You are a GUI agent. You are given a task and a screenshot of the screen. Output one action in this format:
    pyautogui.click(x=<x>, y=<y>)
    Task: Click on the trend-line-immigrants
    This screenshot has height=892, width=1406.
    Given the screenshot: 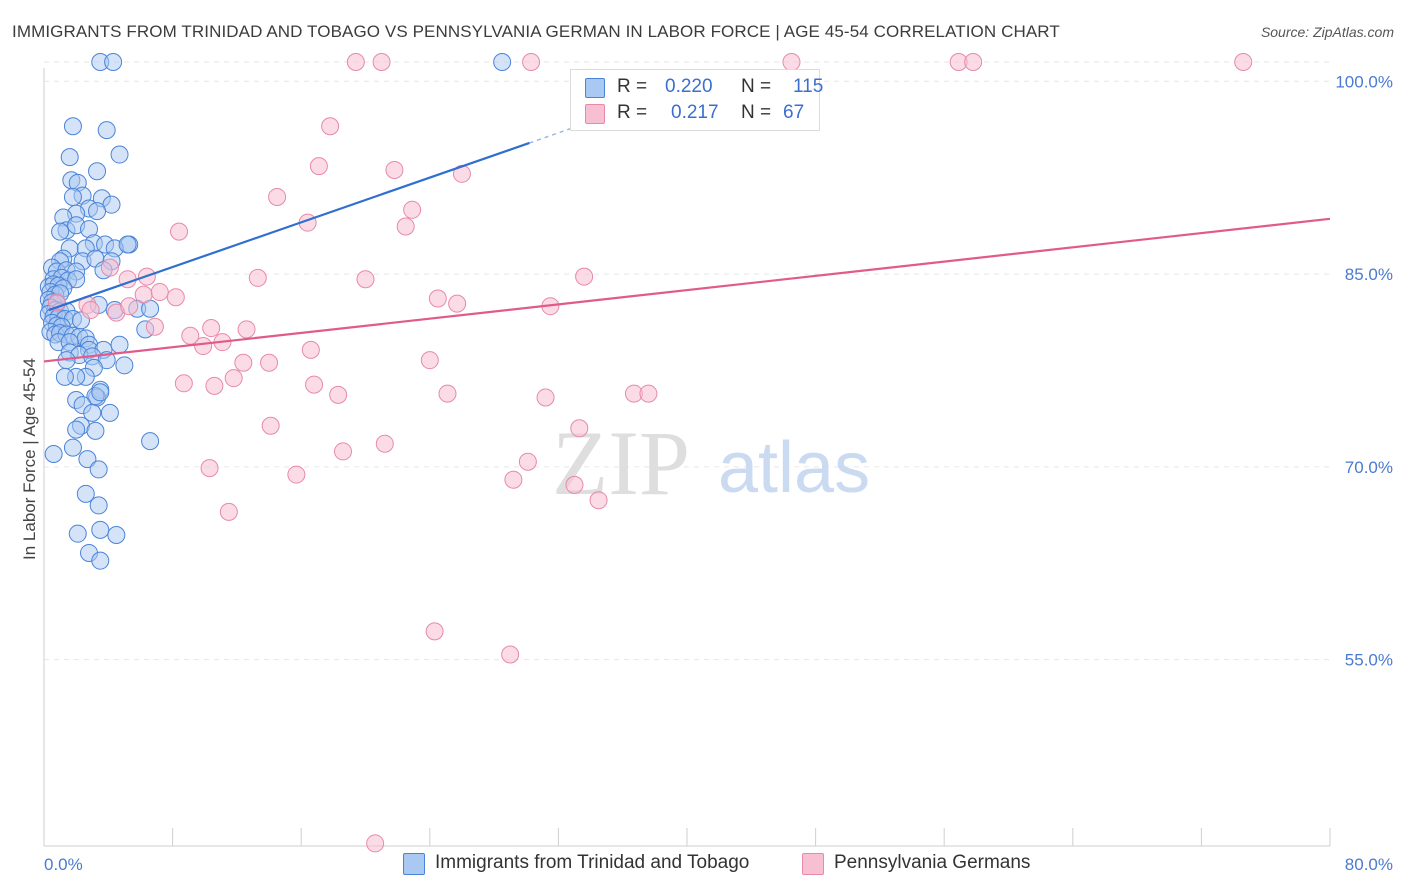 What is the action you would take?
    pyautogui.click(x=289, y=226)
    